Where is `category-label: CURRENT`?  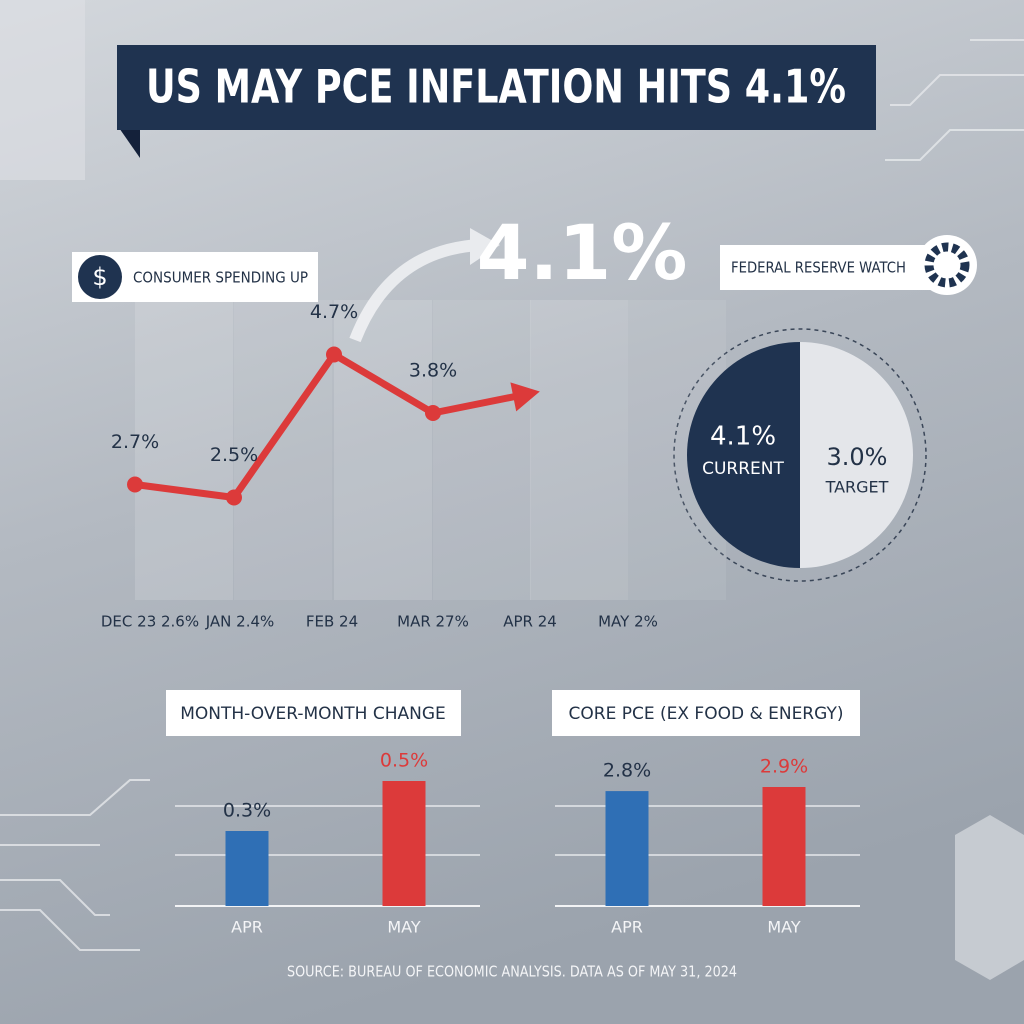
category-label: CURRENT is located at coordinates (743, 469).